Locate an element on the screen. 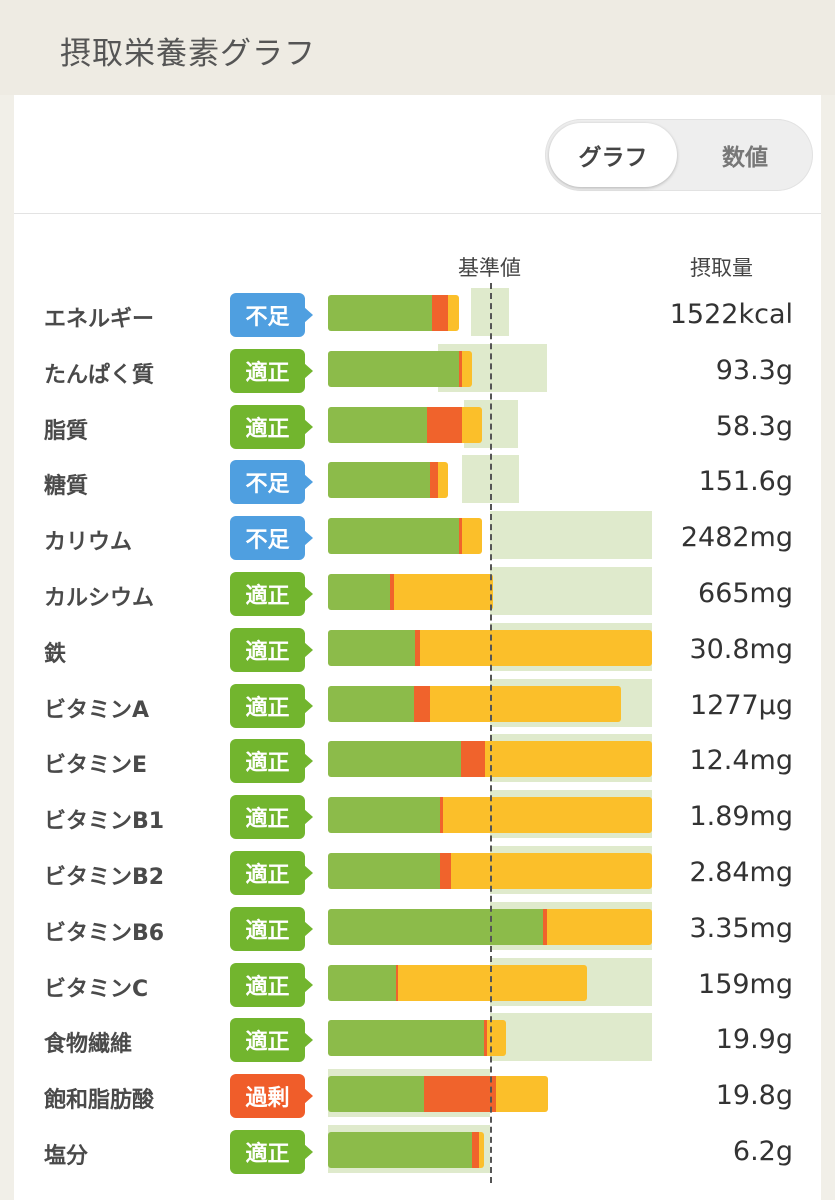  divider is located at coordinates (417, 213).